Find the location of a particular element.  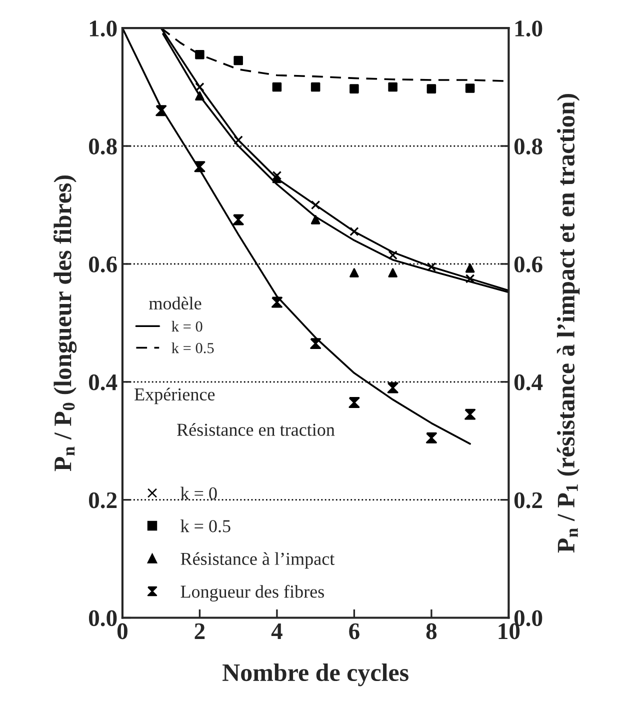

legend-label: Résistance à l’impact is located at coordinates (257, 560).